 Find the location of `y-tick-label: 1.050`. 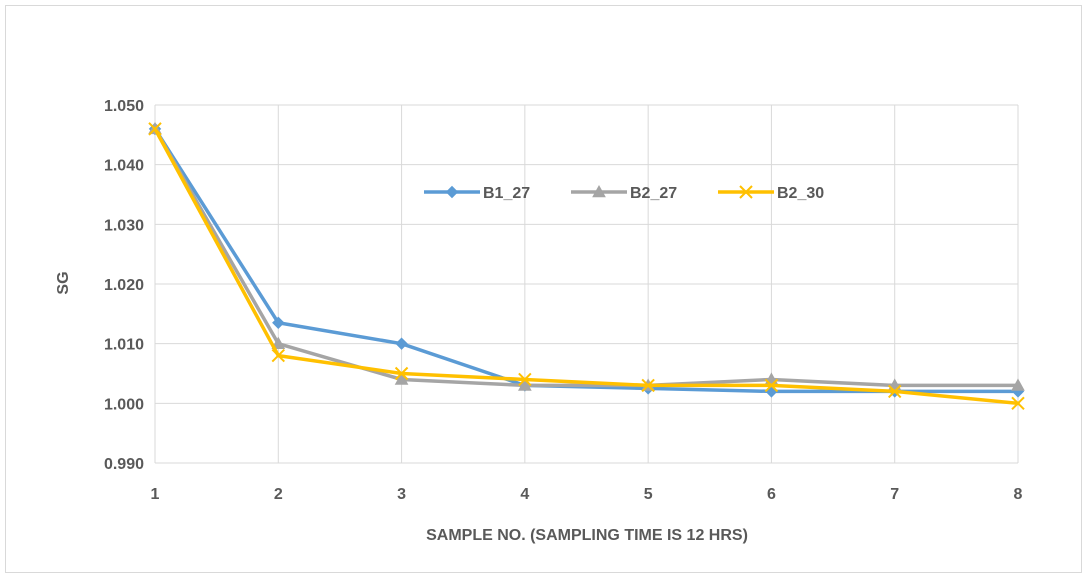

y-tick-label: 1.050 is located at coordinates (124, 106).